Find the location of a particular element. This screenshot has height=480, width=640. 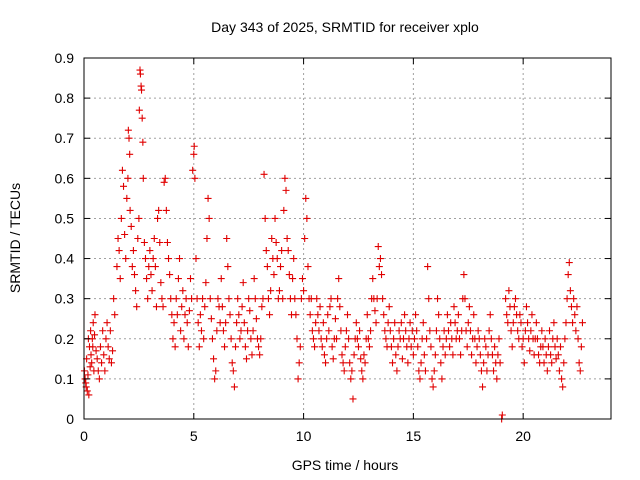

y-tick-label: 0.2 is located at coordinates (65, 339).